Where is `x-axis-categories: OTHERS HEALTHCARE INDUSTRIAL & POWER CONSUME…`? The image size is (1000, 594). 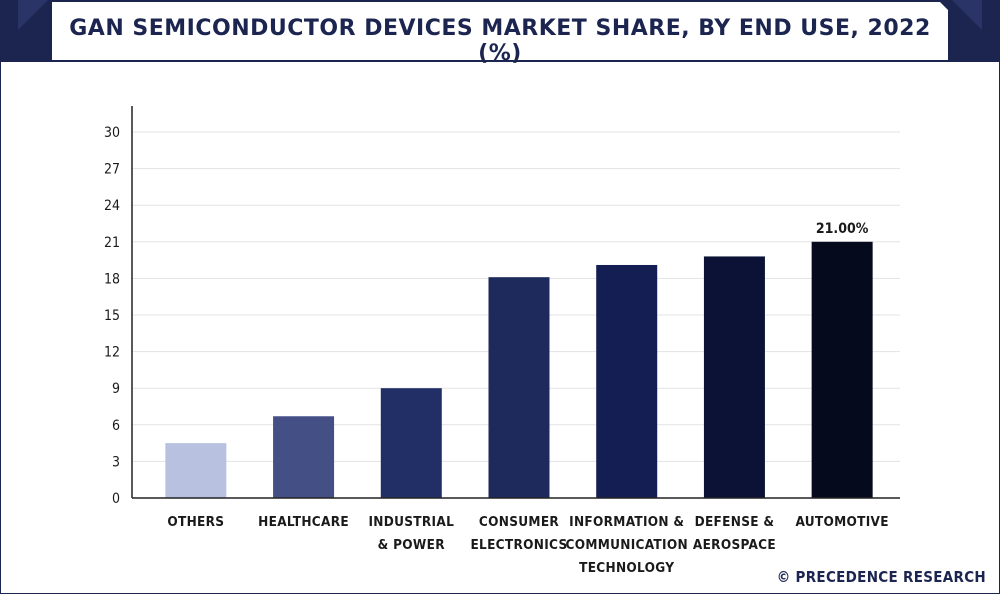
x-axis-categories: OTHERS HEALTHCARE INDUSTRIAL & POWER CONSUME… is located at coordinates (527, 545).